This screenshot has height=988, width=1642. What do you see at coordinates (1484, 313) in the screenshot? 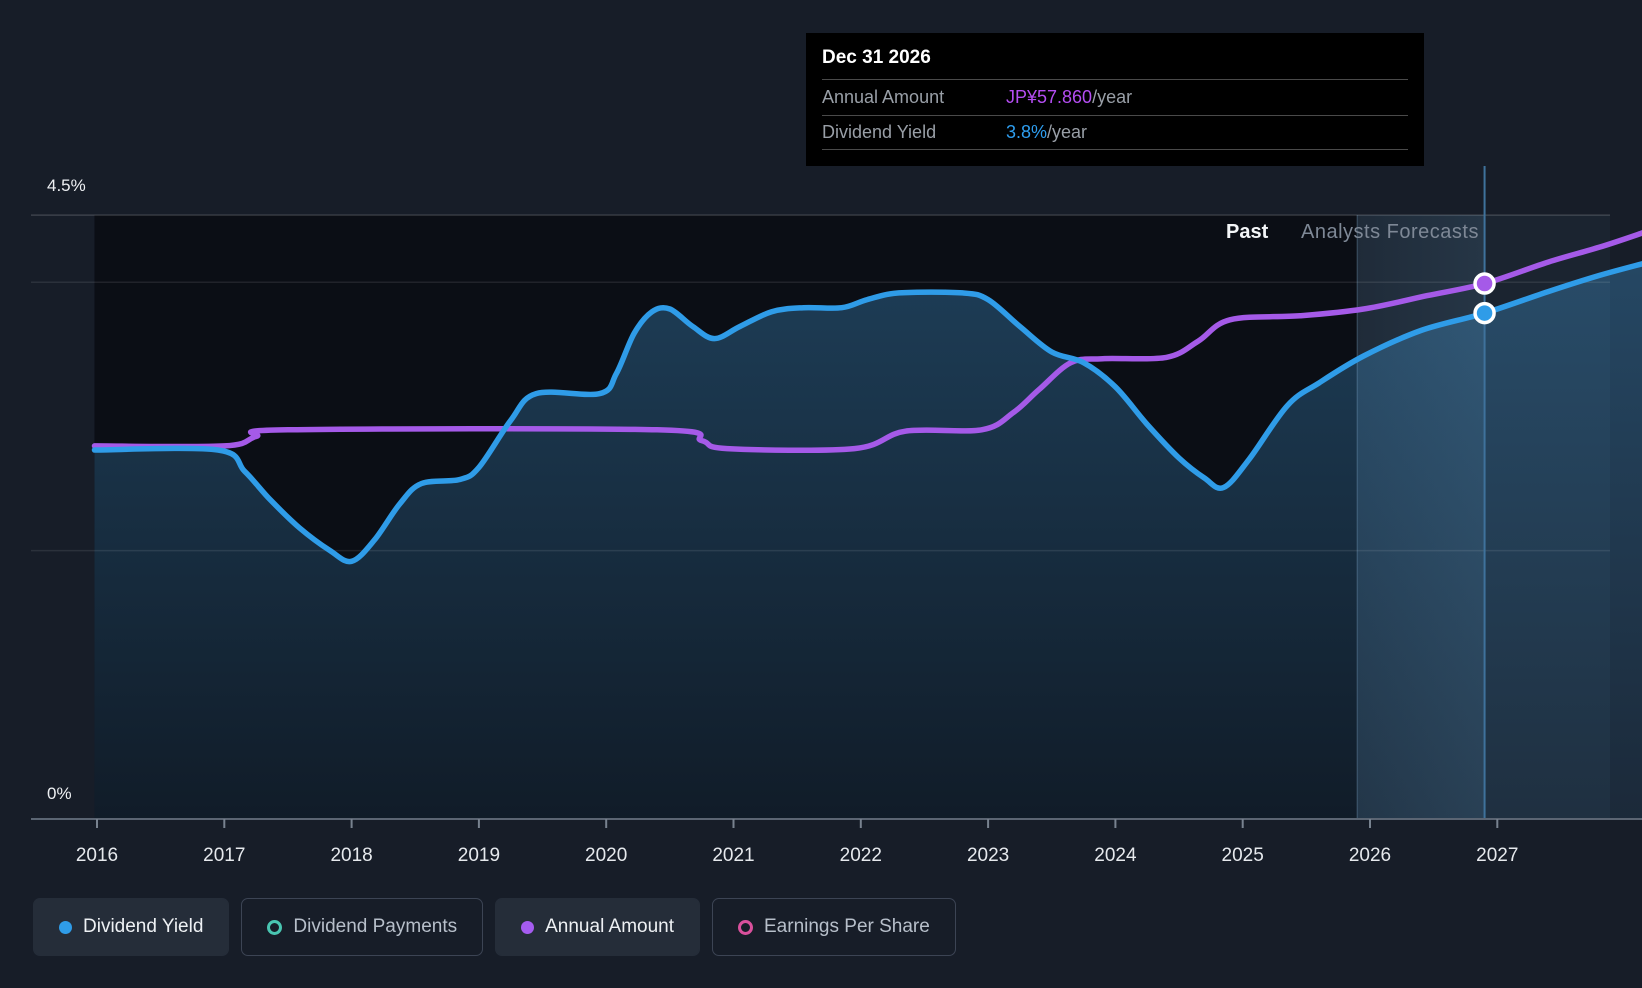
I see `dividend-yield-marker` at bounding box center [1484, 313].